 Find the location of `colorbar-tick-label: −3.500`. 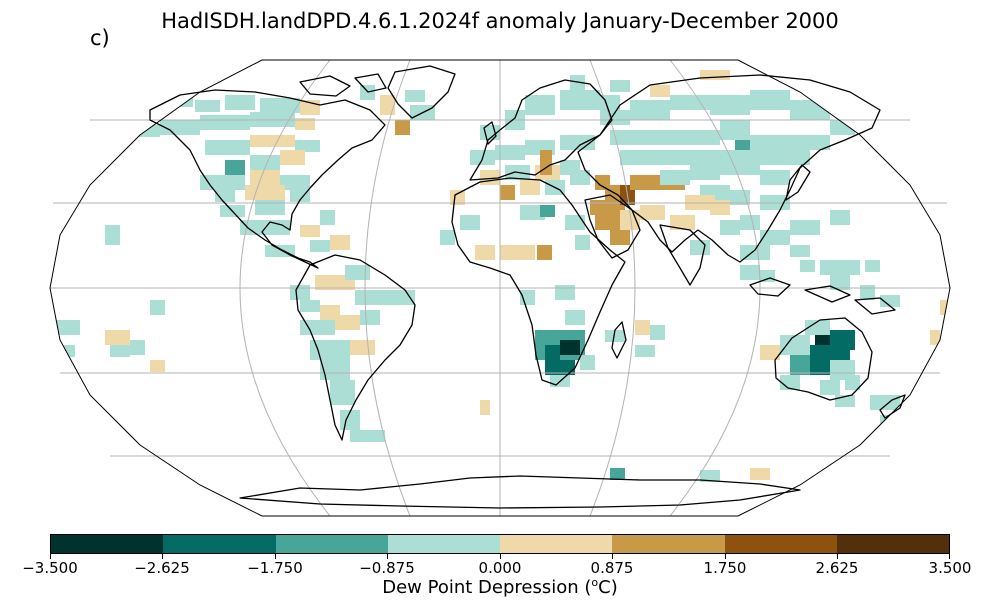

colorbar-tick-label: −3.500 is located at coordinates (50, 568).